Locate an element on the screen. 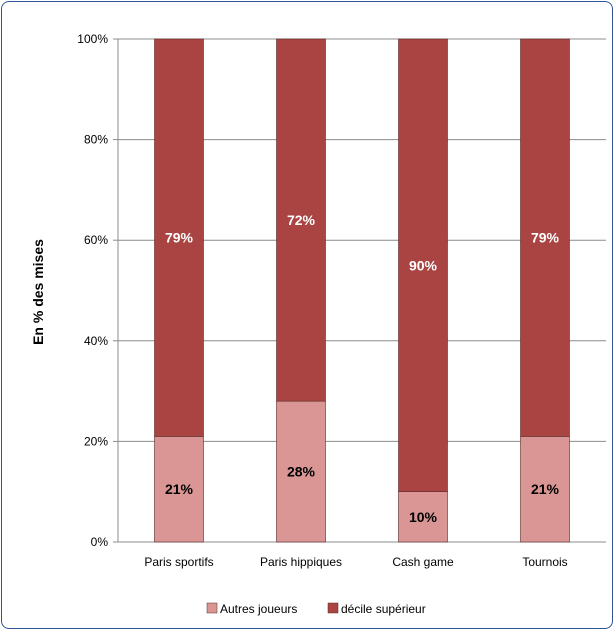  data-label: 10% is located at coordinates (423, 517).